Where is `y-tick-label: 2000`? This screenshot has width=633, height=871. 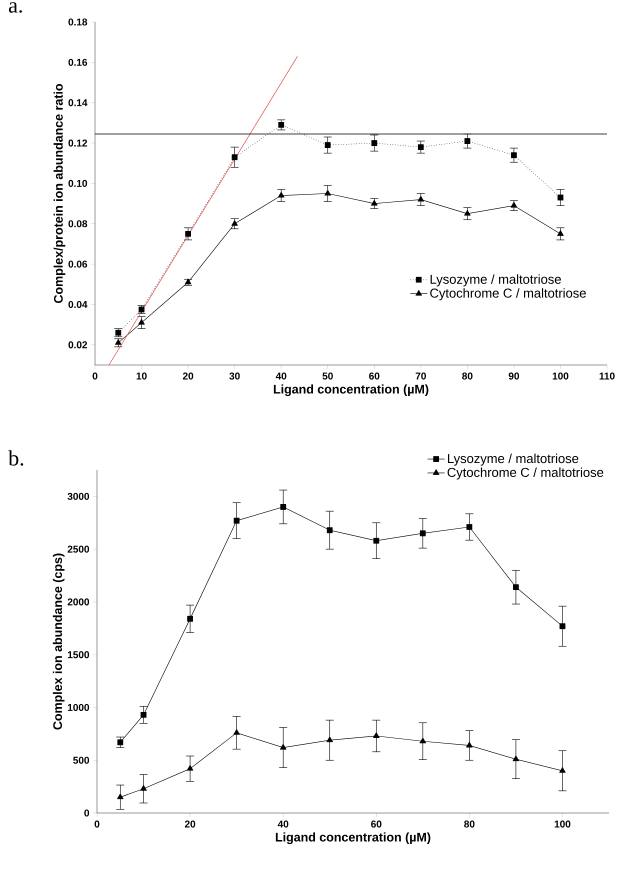
y-tick-label: 2000 is located at coordinates (79, 602).